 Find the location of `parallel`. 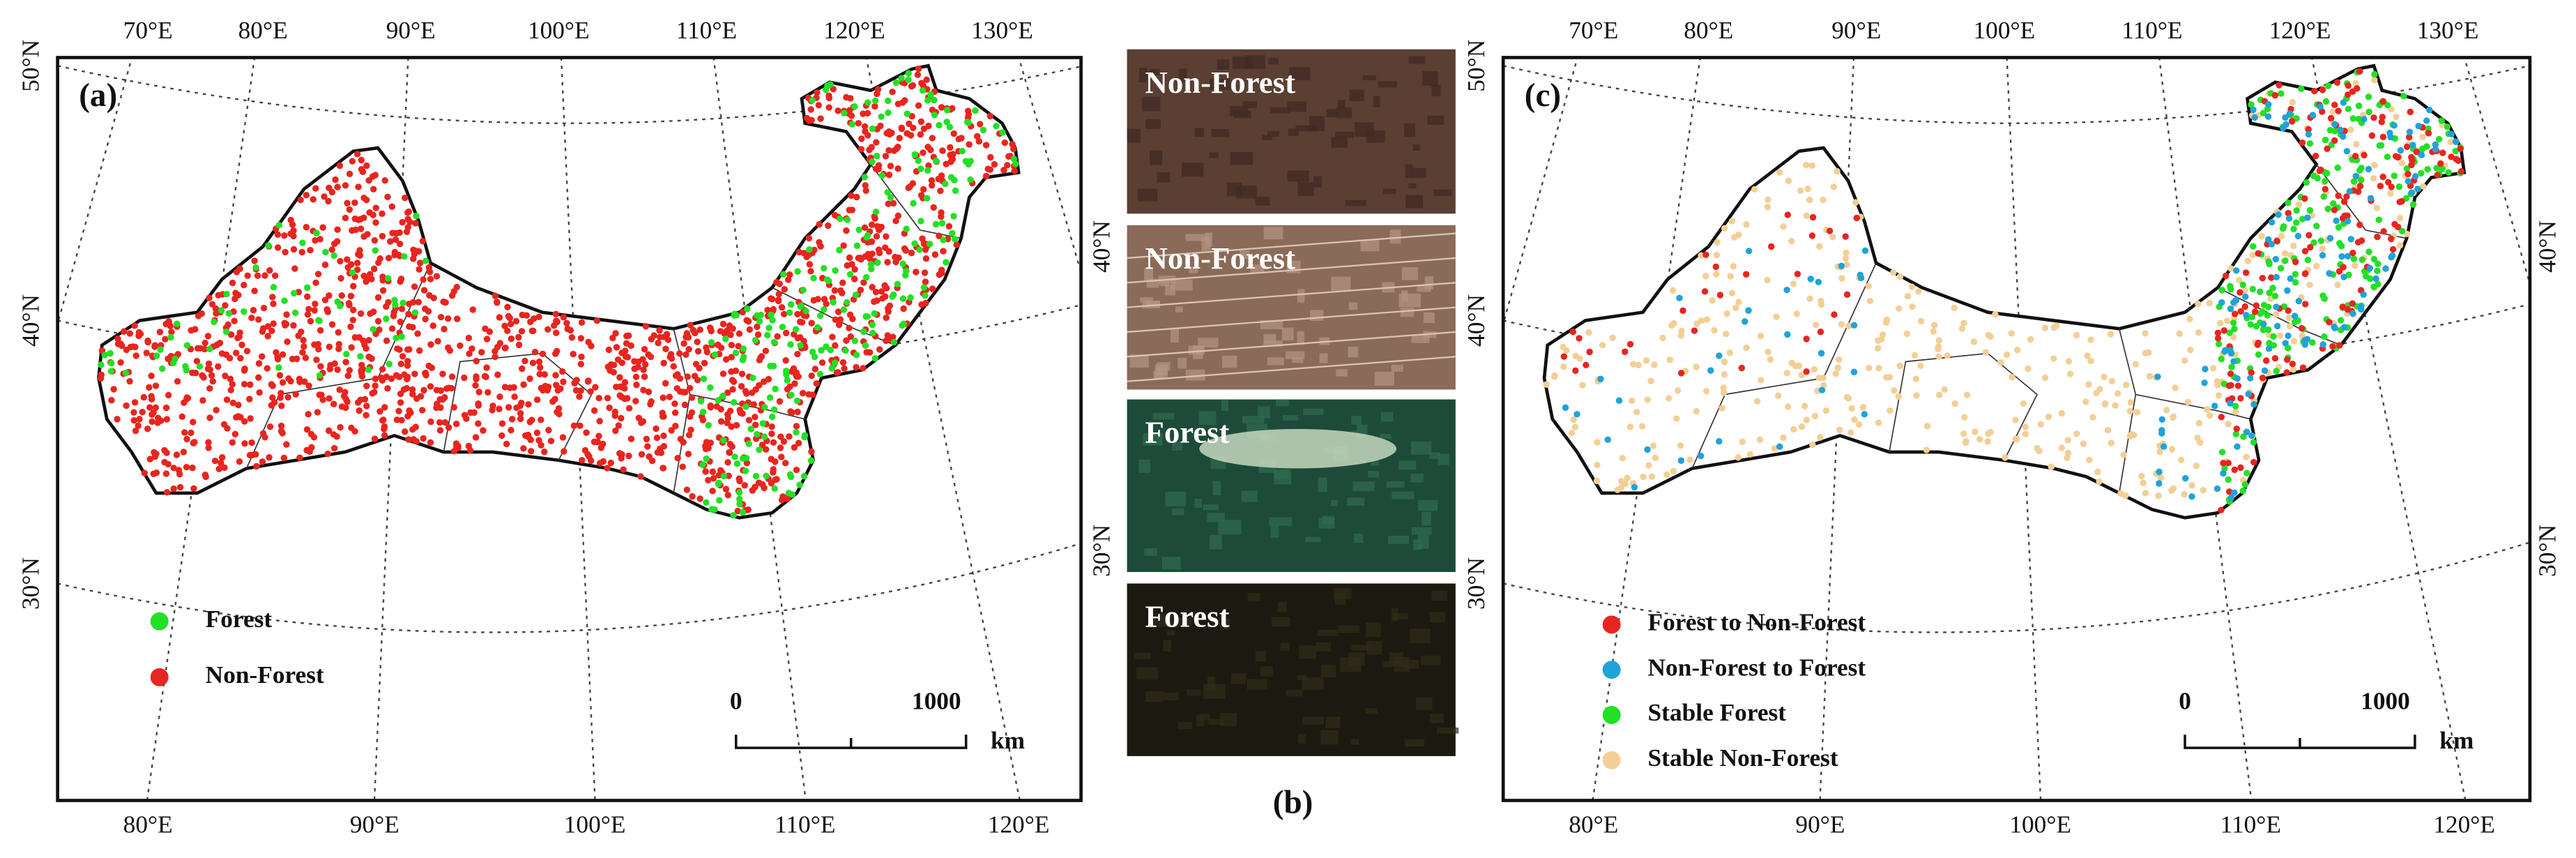

parallel is located at coordinates (2017, 587).